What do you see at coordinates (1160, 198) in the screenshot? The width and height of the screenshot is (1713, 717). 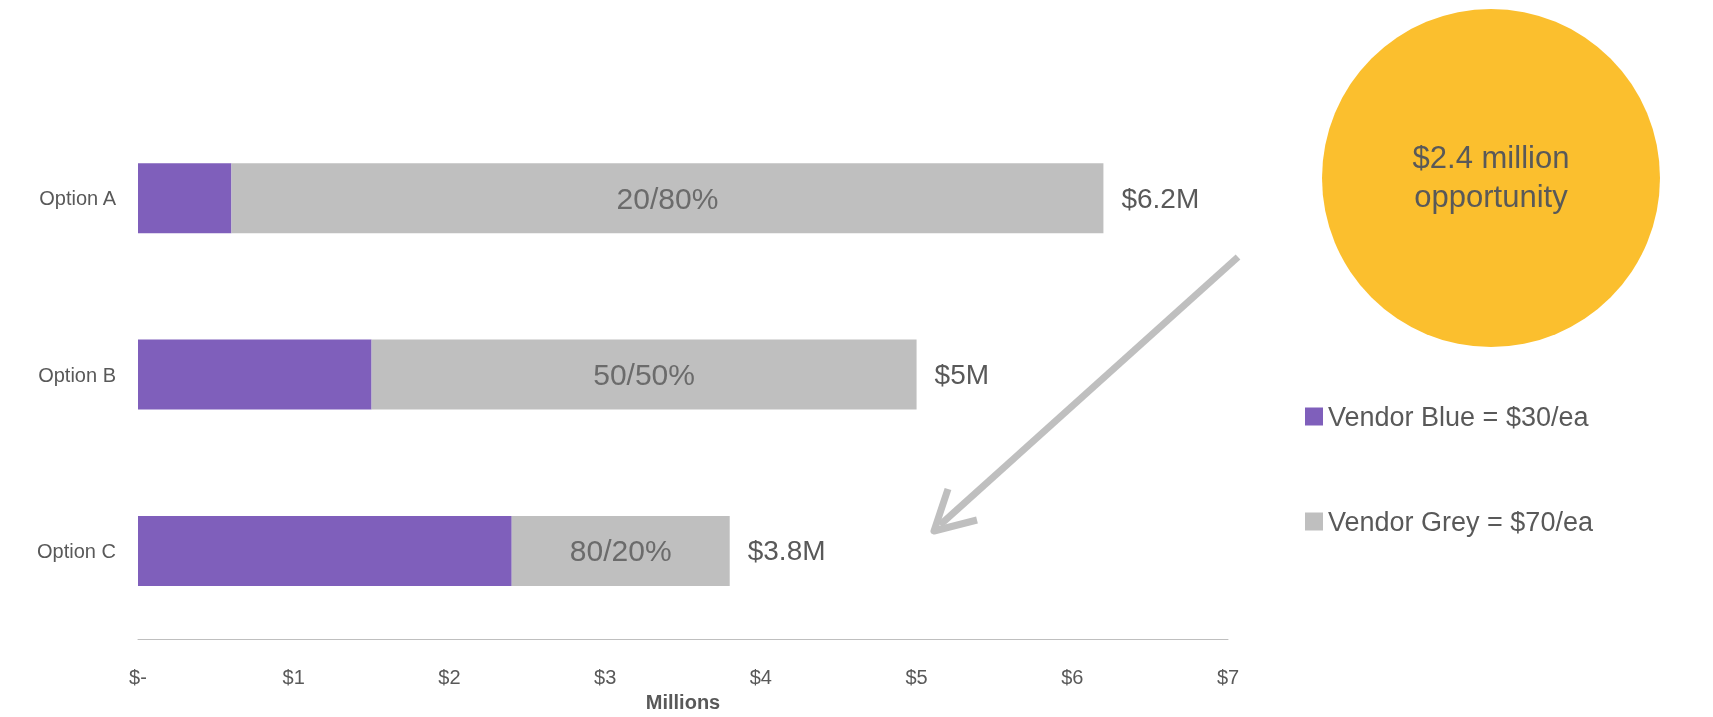 I see `total-label: $6.2M` at bounding box center [1160, 198].